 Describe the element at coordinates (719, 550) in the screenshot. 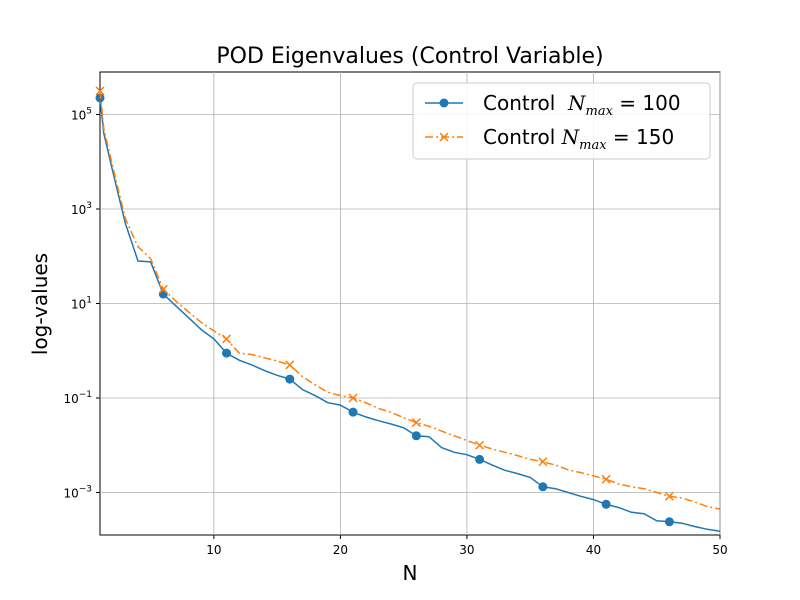

I see `x-tick-label: 50` at that location.